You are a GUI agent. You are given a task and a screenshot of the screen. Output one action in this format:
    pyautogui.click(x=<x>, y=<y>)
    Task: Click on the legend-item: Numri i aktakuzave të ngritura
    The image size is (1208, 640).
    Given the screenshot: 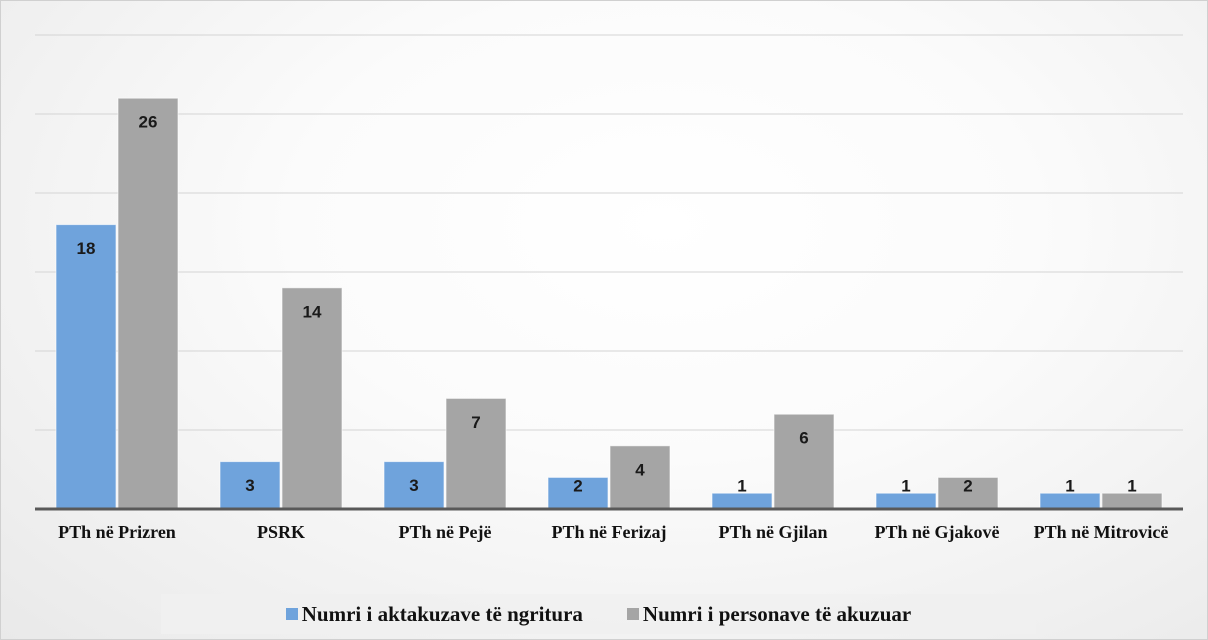 What is the action you would take?
    pyautogui.click(x=434, y=614)
    